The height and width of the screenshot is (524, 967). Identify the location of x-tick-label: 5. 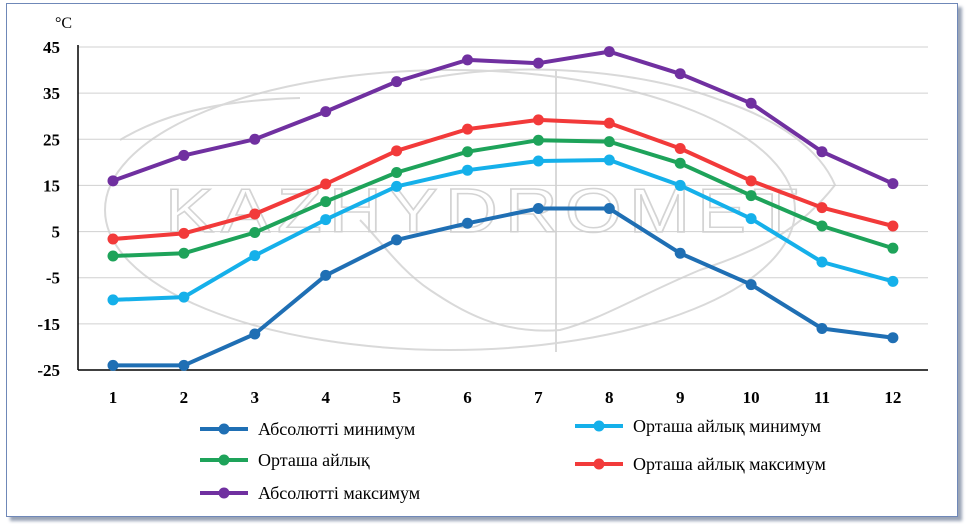
(396, 397).